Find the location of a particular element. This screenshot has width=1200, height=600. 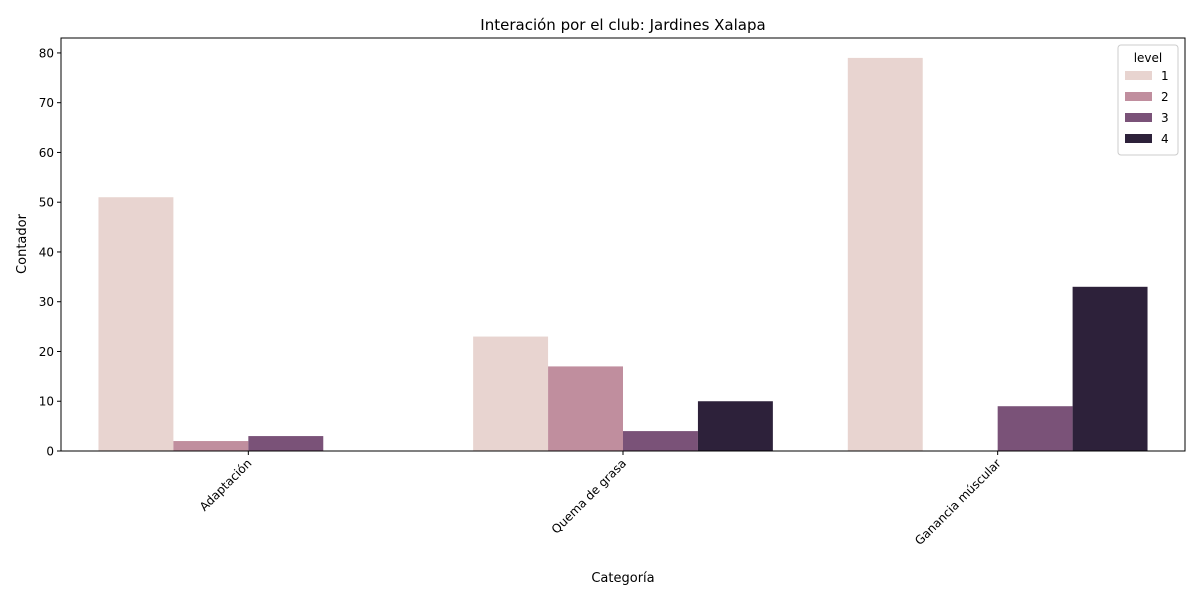

legend-label-4: 4 is located at coordinates (1165, 139).